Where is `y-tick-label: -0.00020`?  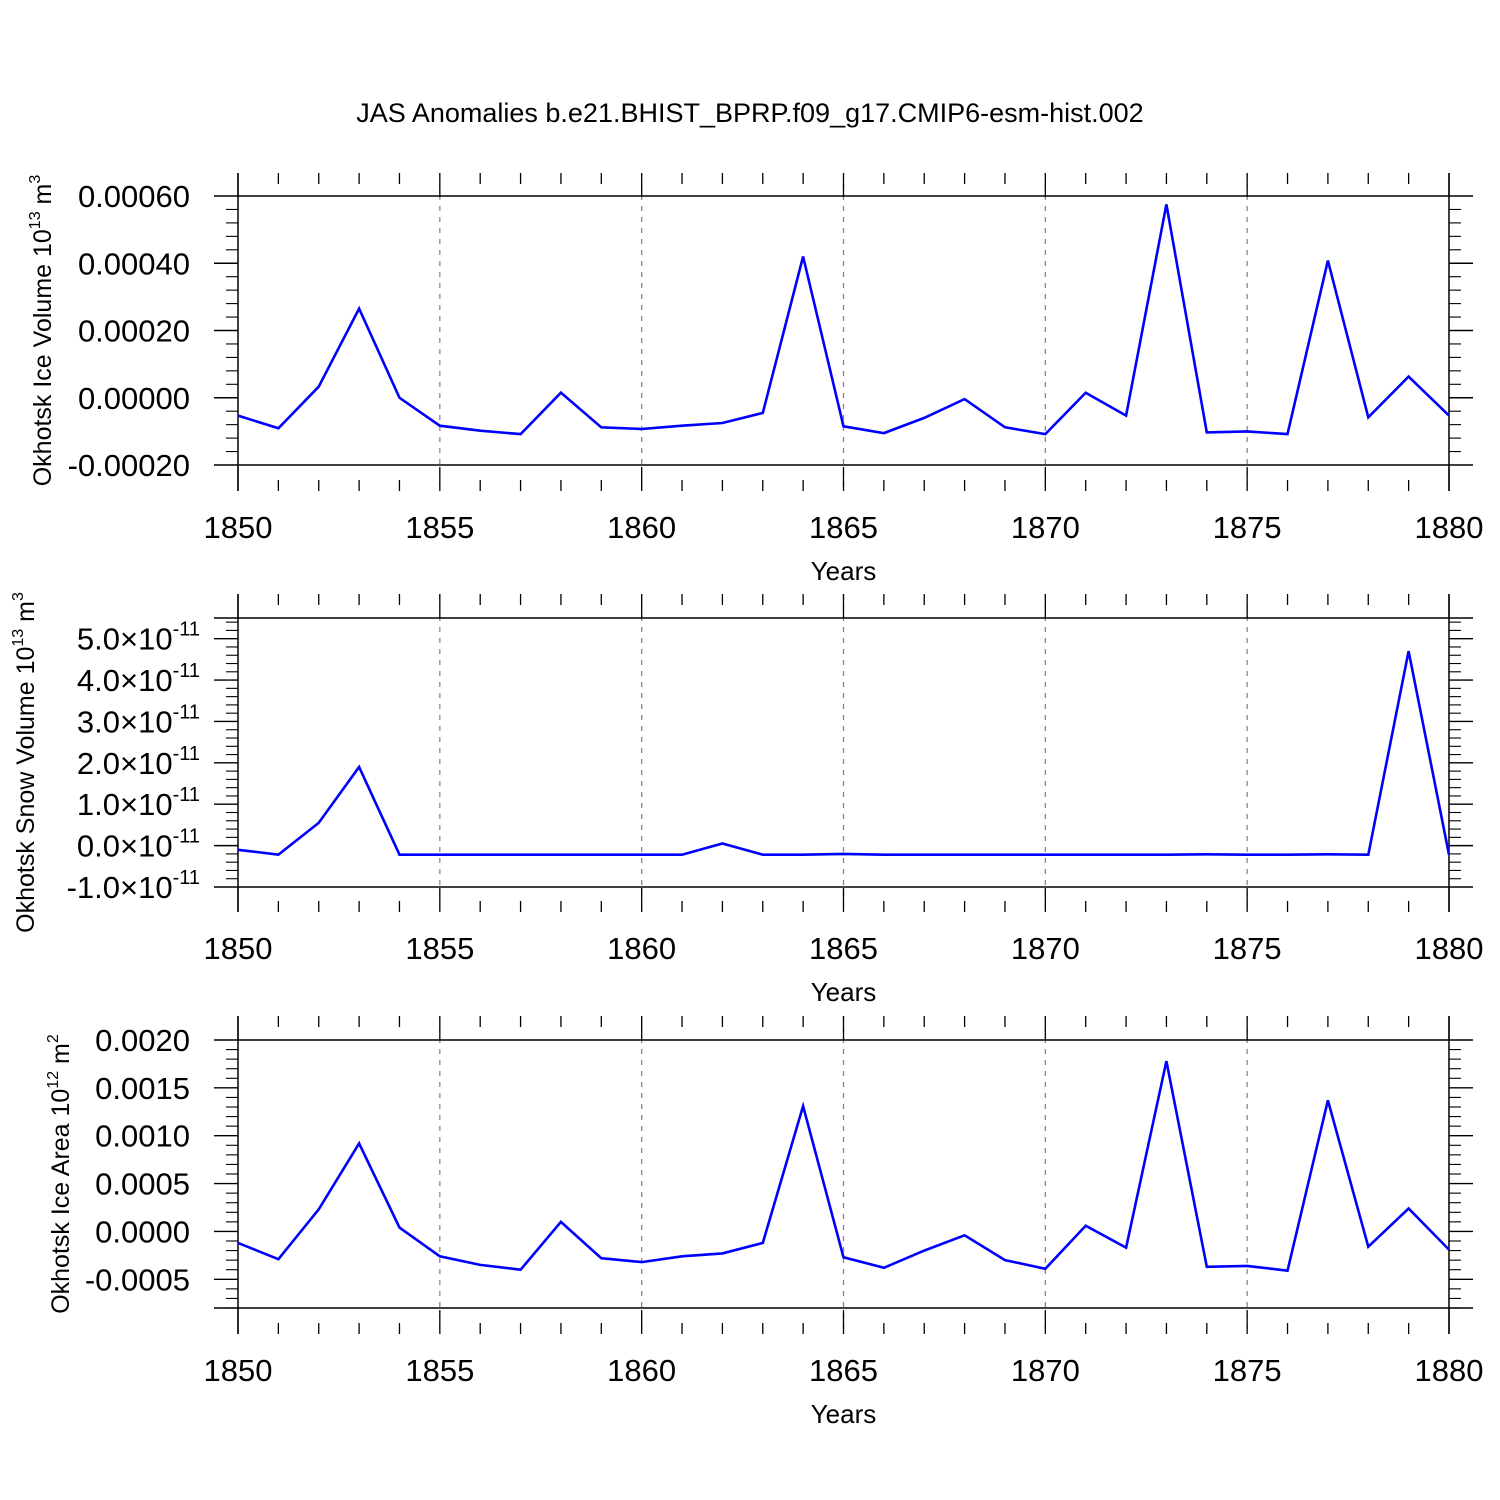 y-tick-label: -0.00020 is located at coordinates (129, 465).